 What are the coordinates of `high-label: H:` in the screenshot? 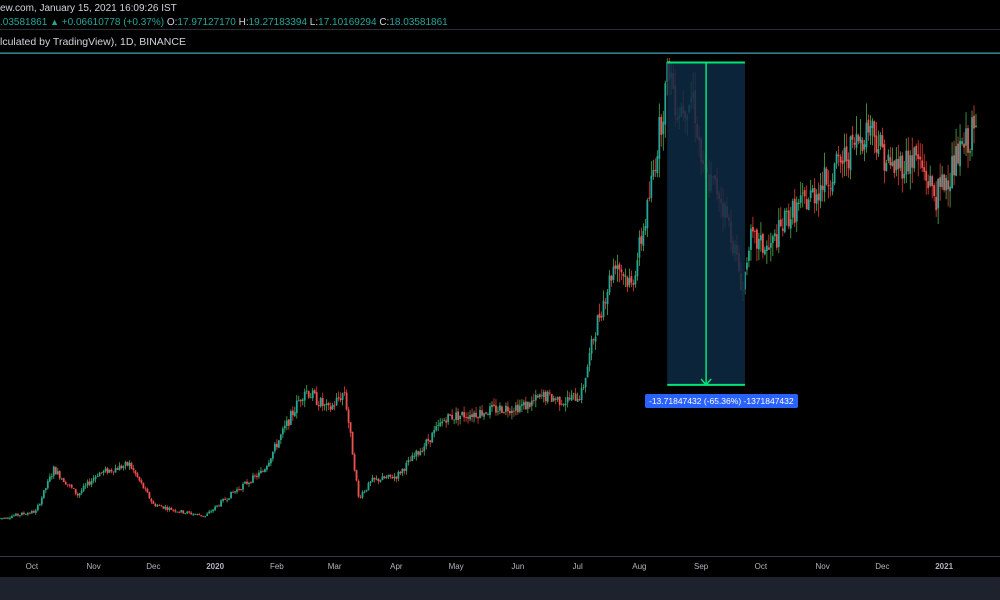 It's located at (243, 22).